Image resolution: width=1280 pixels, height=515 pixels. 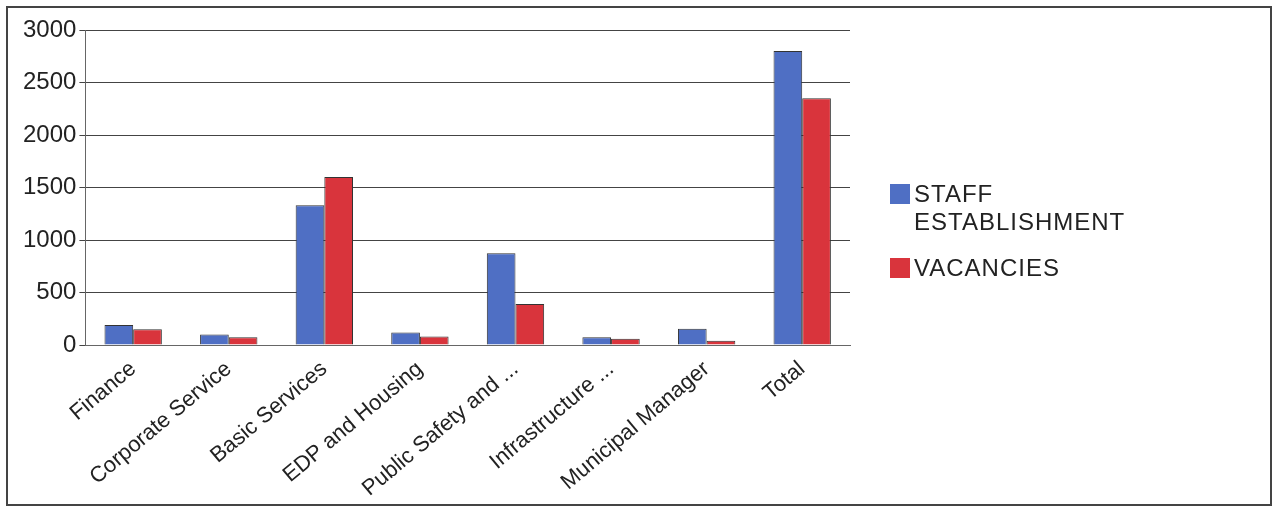 I want to click on legend-label: VACANCIES, so click(x=987, y=268).